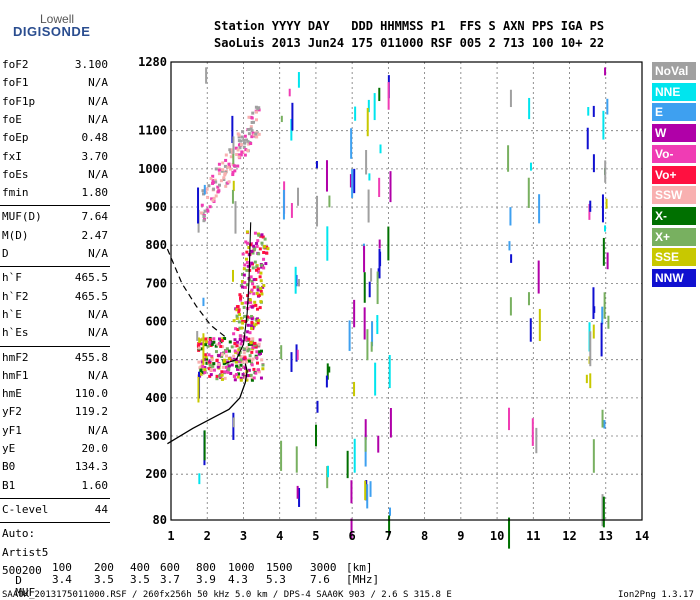 This screenshot has width=700, height=600. What do you see at coordinates (104, 579) in the screenshot?
I see `muf-frequency: 3.5` at bounding box center [104, 579].